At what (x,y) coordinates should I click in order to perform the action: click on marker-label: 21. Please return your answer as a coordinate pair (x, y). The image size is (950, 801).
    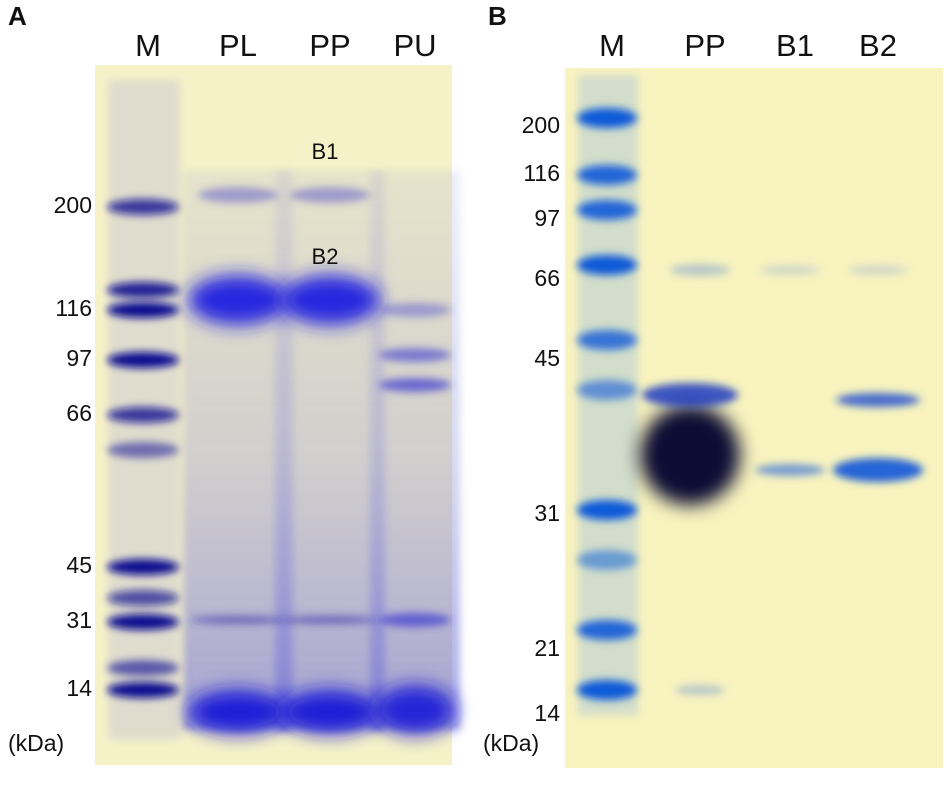
    Looking at the image, I should click on (547, 648).